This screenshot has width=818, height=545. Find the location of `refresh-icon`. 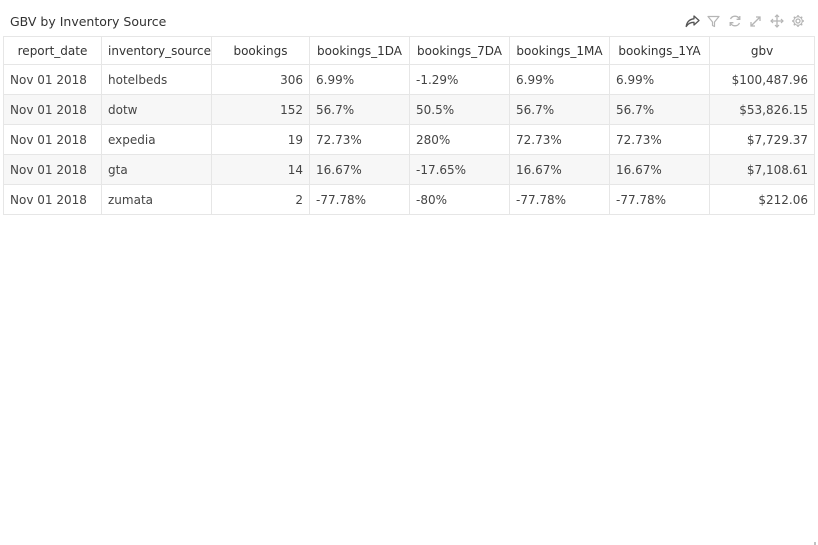

refresh-icon is located at coordinates (734, 21).